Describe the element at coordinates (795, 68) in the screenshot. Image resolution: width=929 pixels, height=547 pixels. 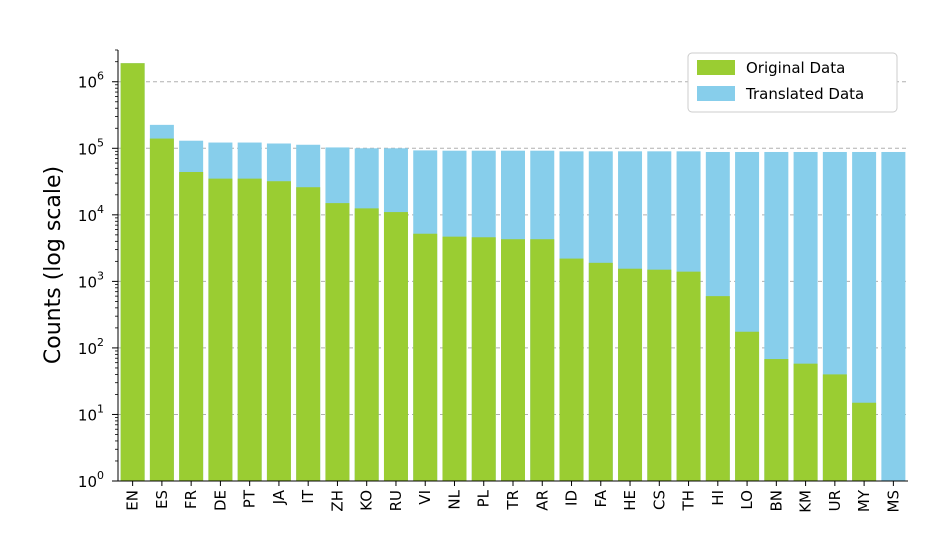
I see `legend-label-original: Original Data` at that location.